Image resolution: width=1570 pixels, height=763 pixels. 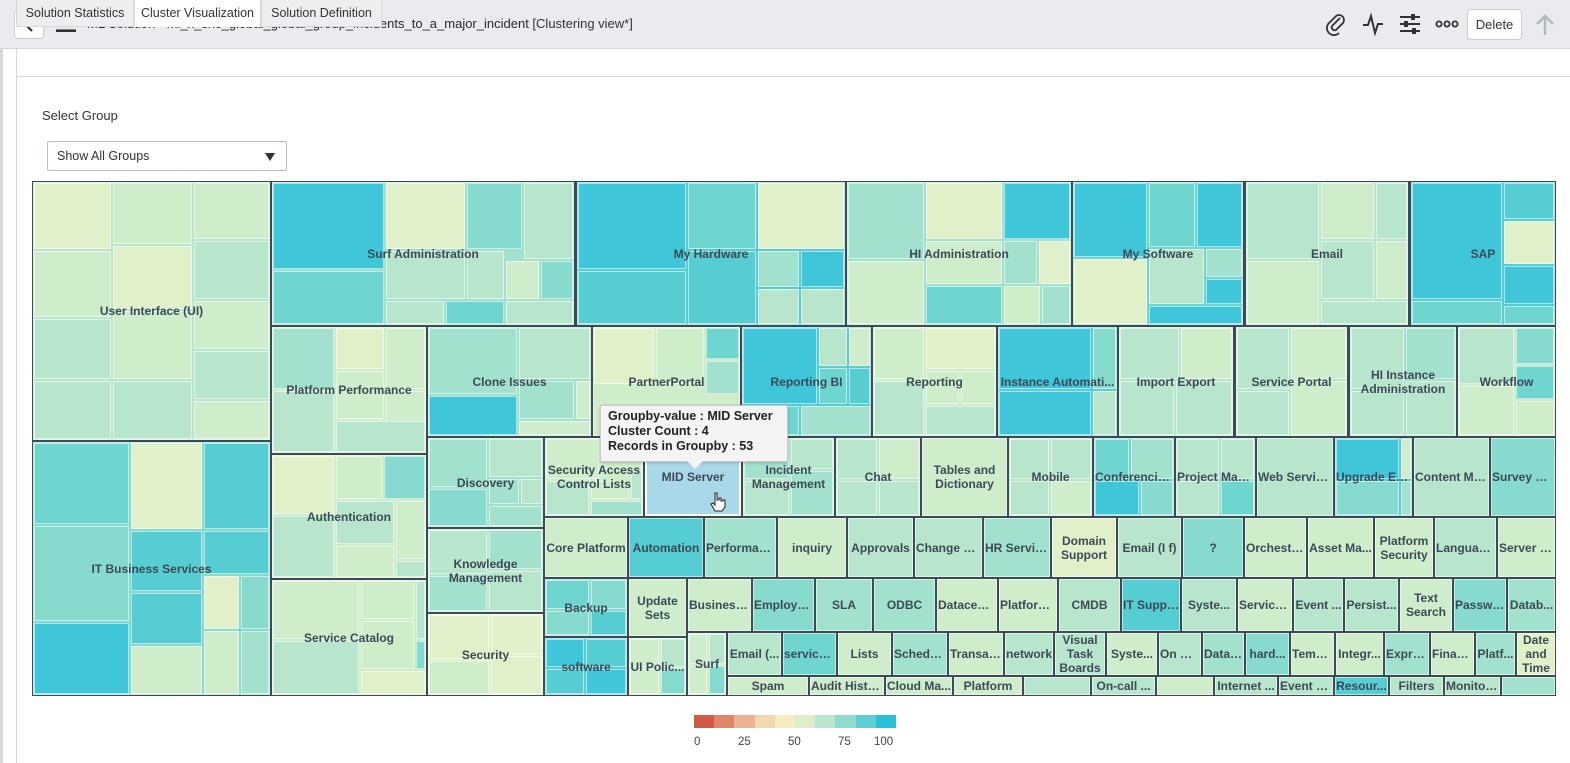 I want to click on attachment-button, so click(x=1336, y=24).